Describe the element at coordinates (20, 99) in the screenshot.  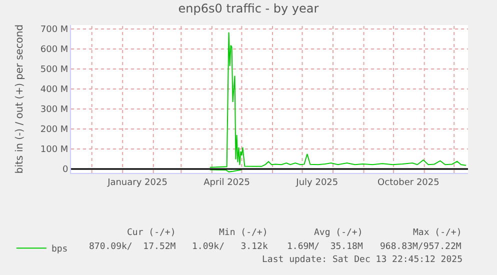
I see `y-axis-title: bits in (-) / out (+) per second` at that location.